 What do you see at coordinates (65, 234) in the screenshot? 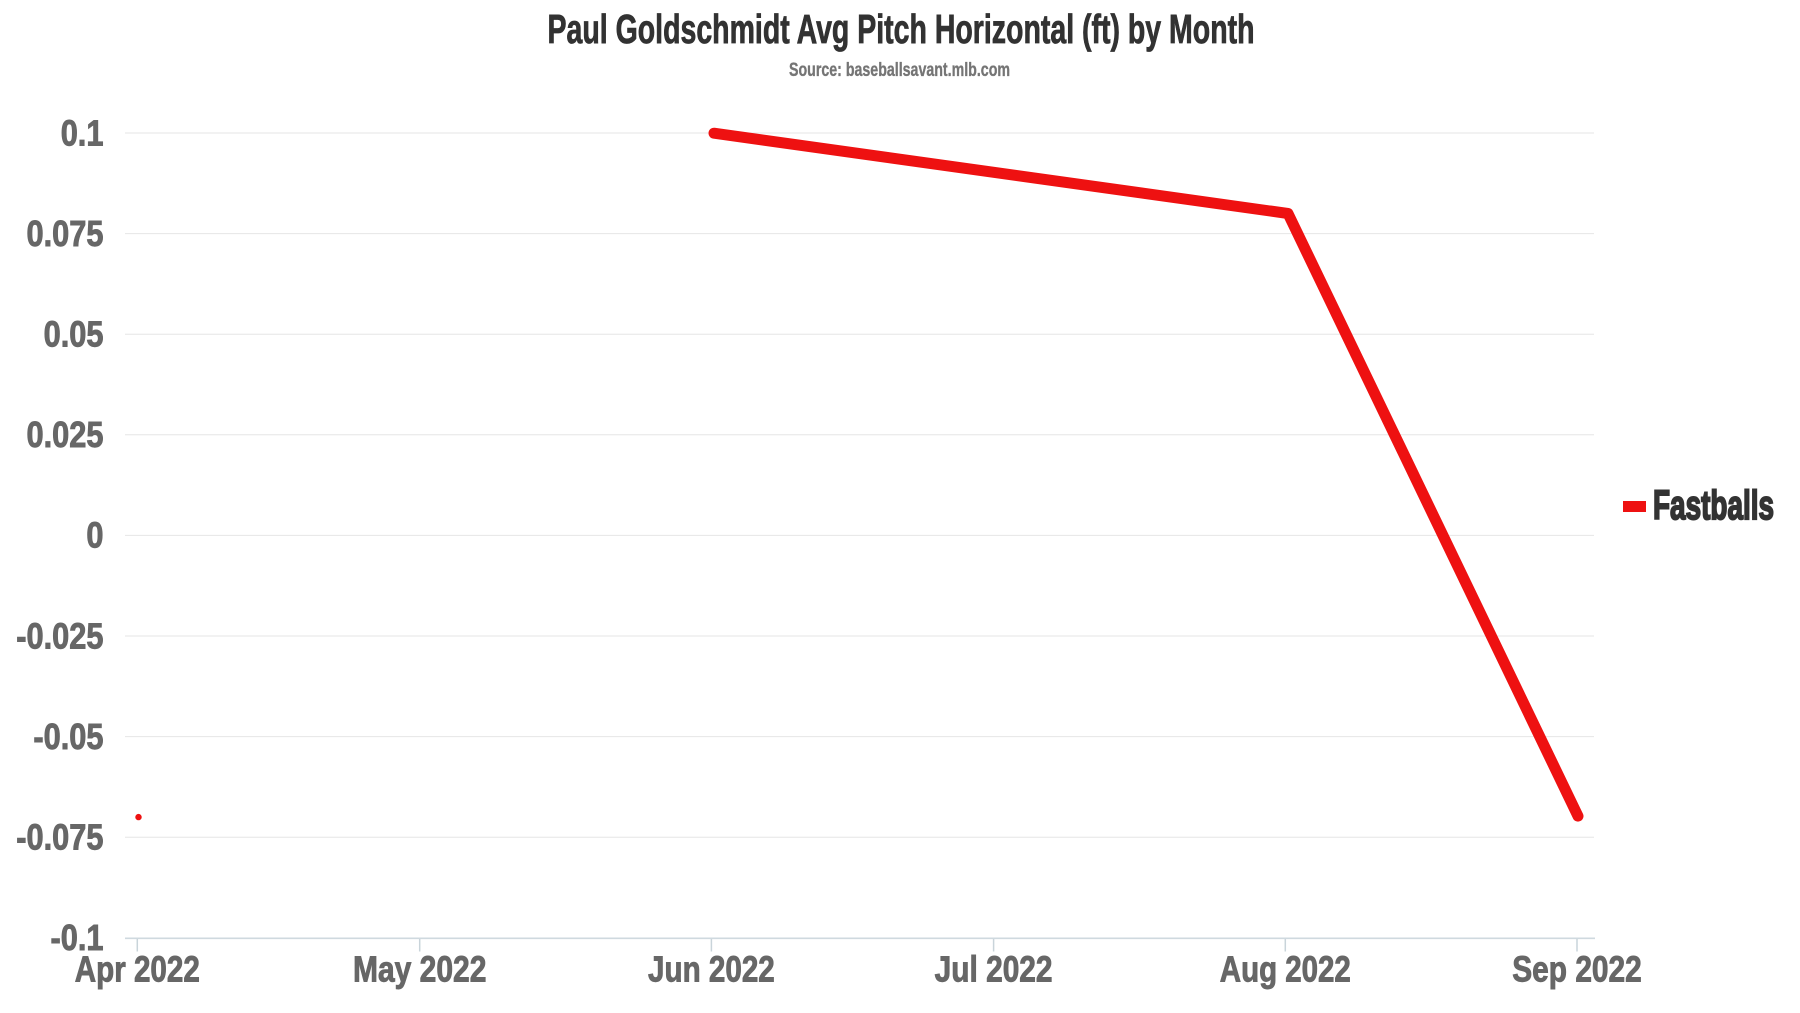
I see `svg-text: 0.075` at bounding box center [65, 234].